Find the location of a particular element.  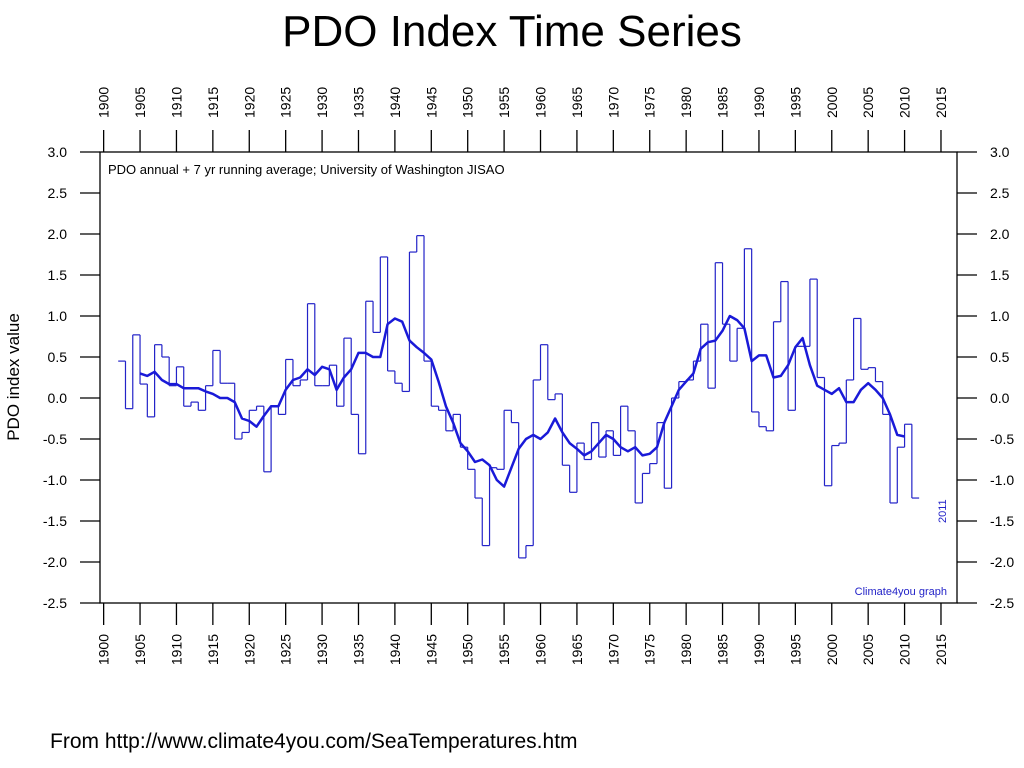

annotation: Climate4you graph is located at coordinates (901, 592).